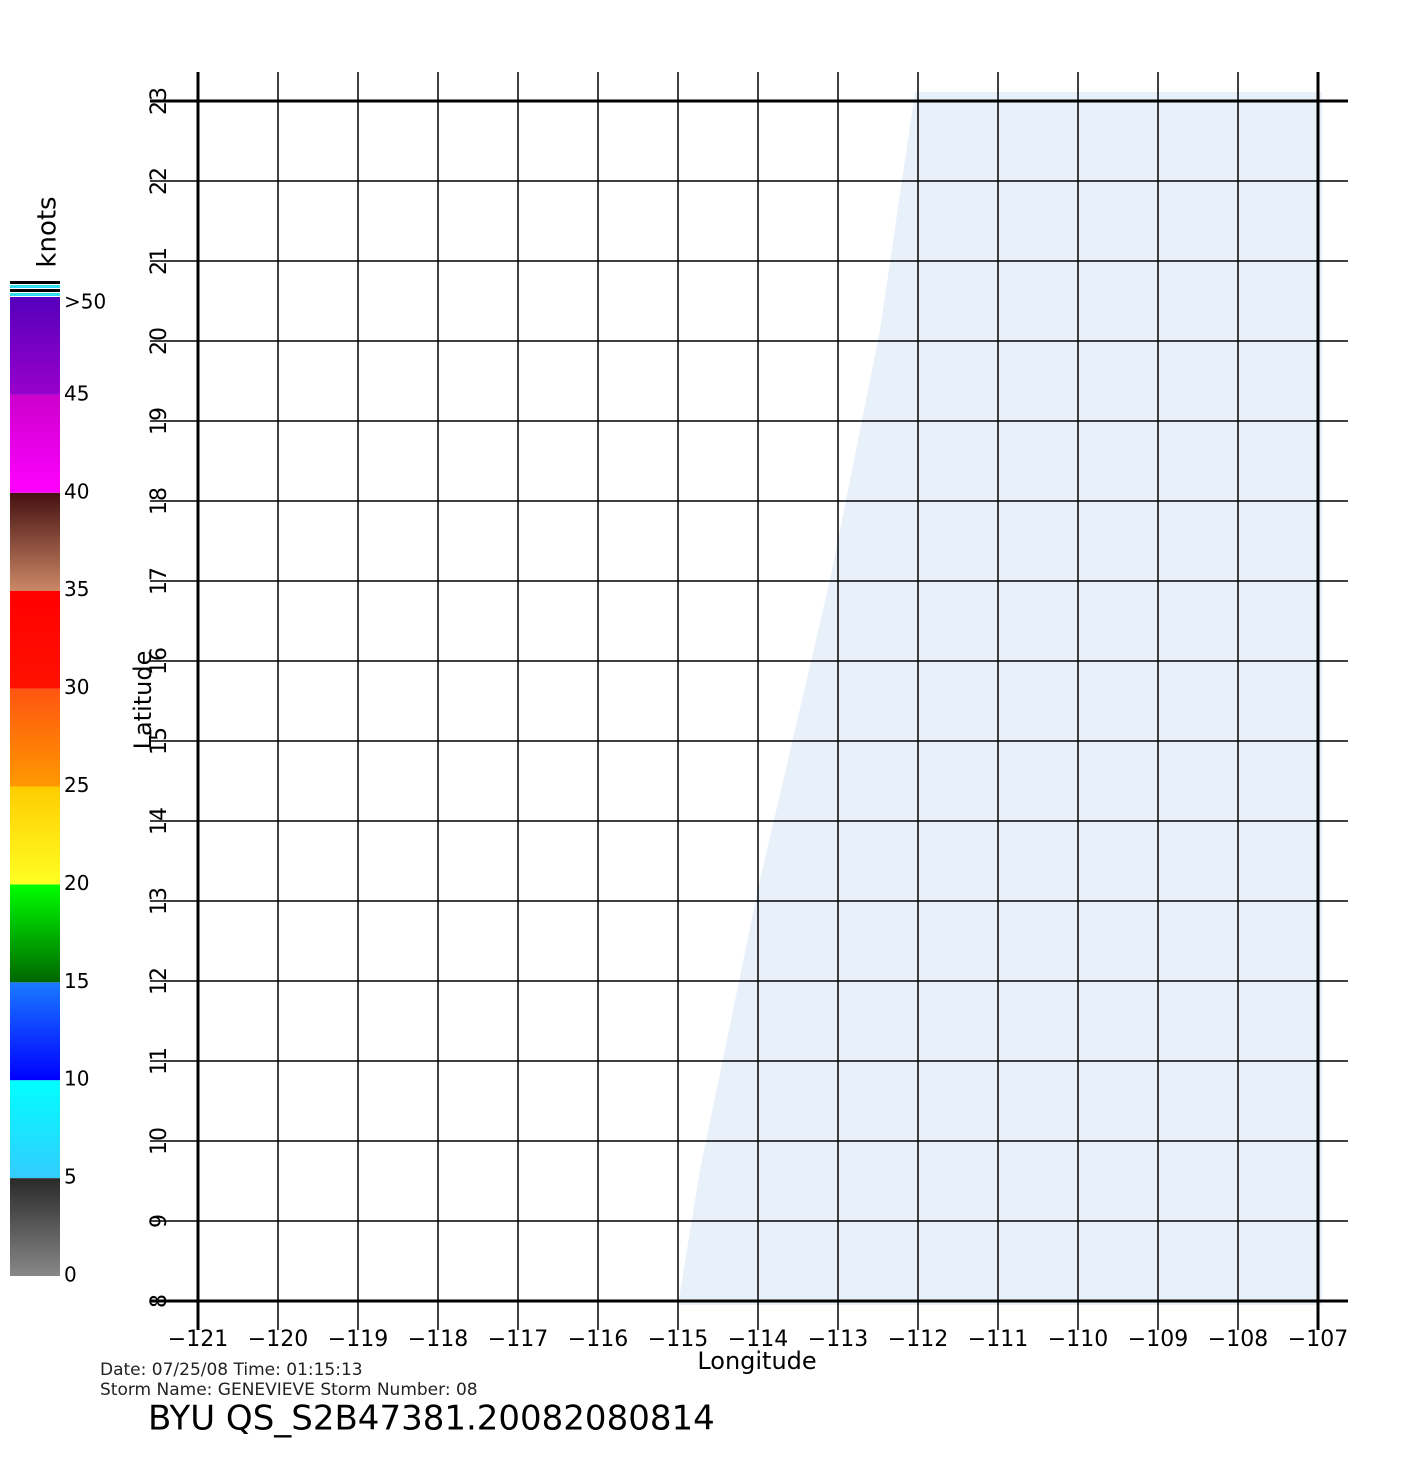 The height and width of the screenshot is (1480, 1420). What do you see at coordinates (76, 883) in the screenshot?
I see `colorbar-tick-label: 20` at bounding box center [76, 883].